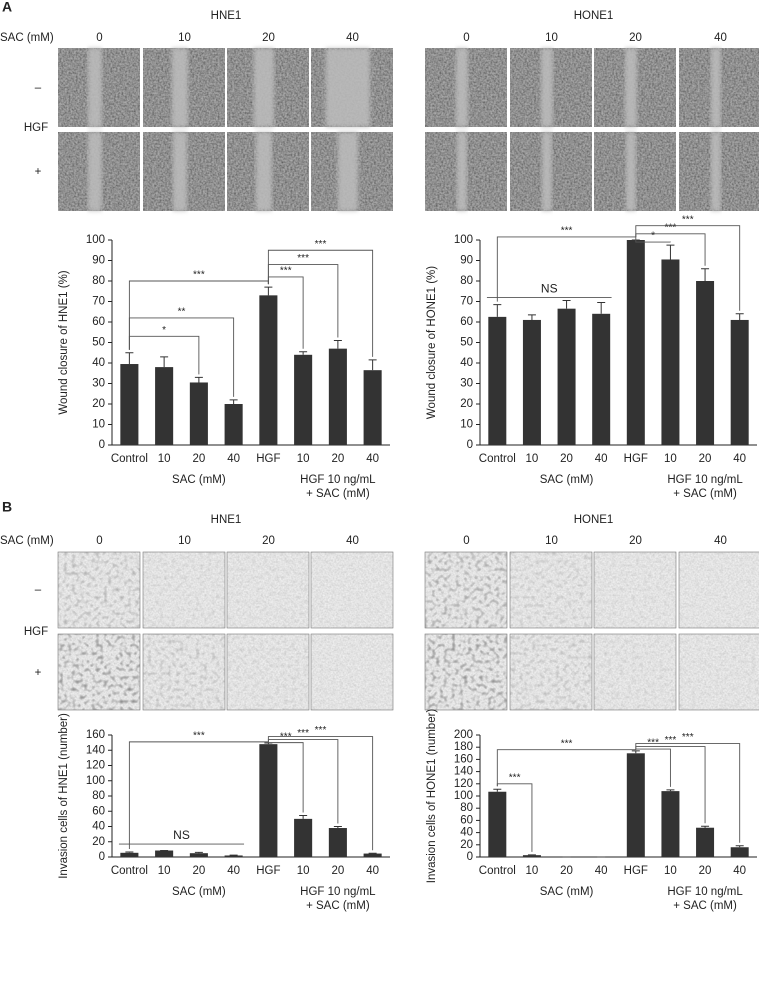 The width and height of the screenshot is (759, 996). I want to click on y-tick-label: 60, so click(466, 820).